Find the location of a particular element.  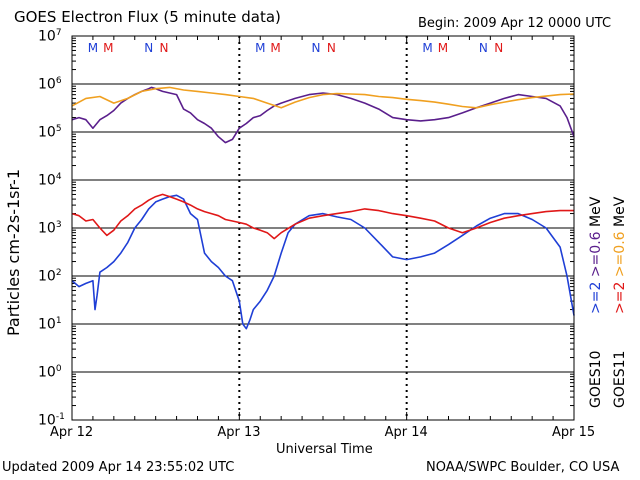

y-tick-label: 10-1 is located at coordinates (51, 420).